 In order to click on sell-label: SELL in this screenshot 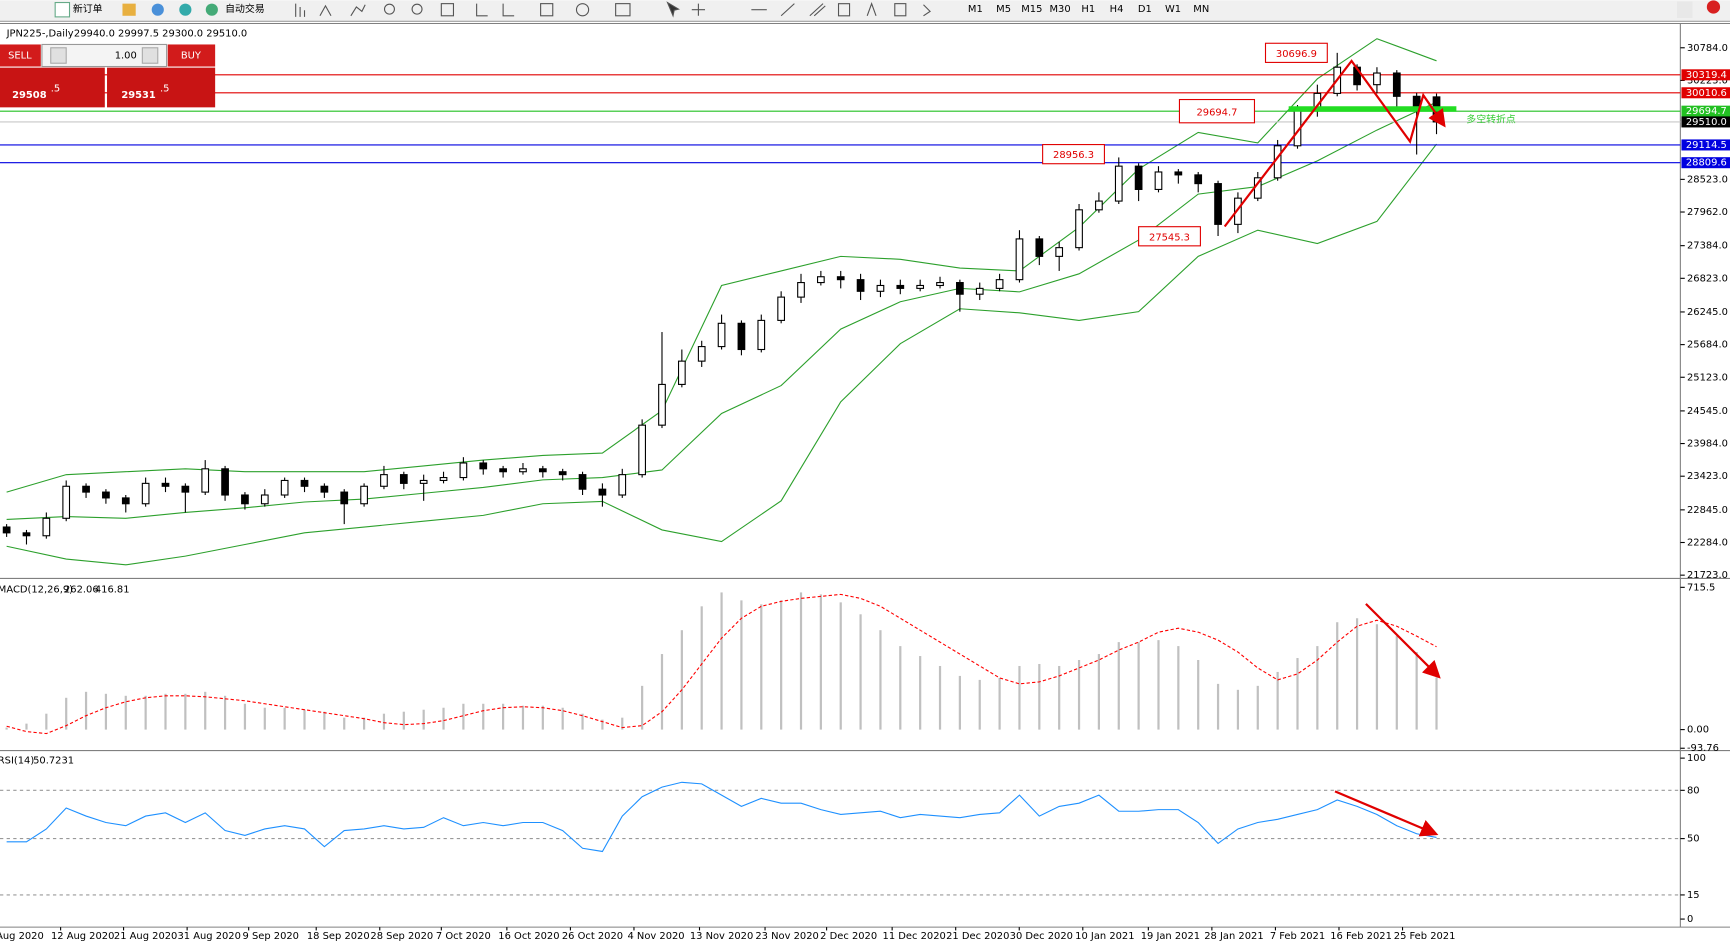, I will do `click(20, 55)`.